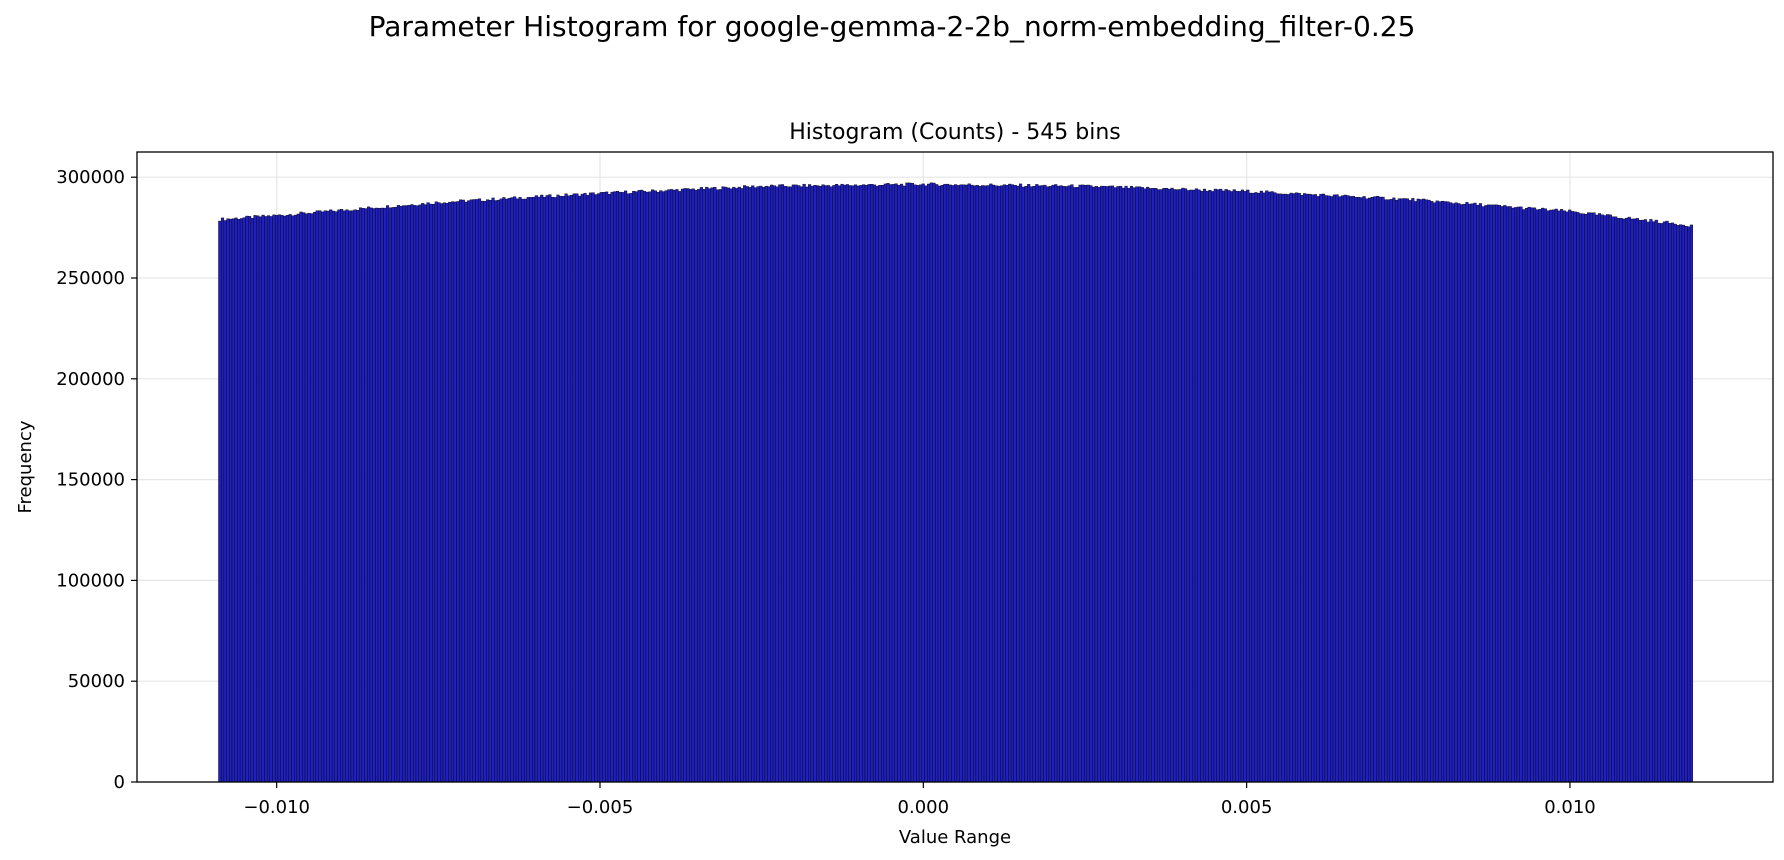  What do you see at coordinates (955, 837) in the screenshot?
I see `x-axis-label: Value Range` at bounding box center [955, 837].